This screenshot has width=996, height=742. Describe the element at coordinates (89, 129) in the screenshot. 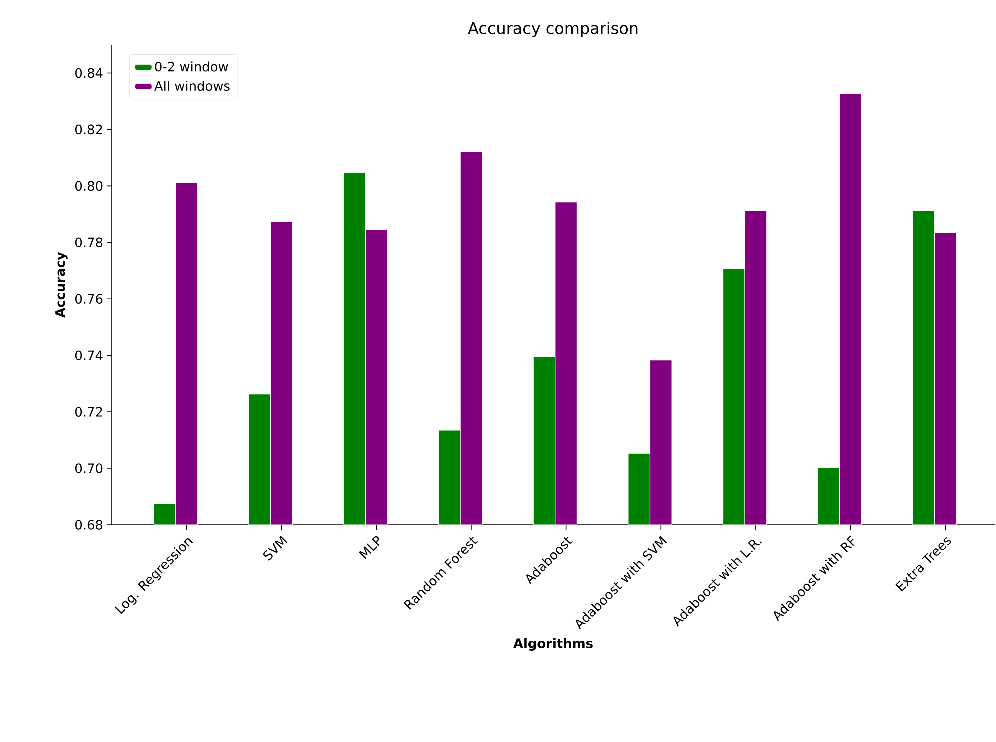

I see `y-tick-label: 0.82` at that location.